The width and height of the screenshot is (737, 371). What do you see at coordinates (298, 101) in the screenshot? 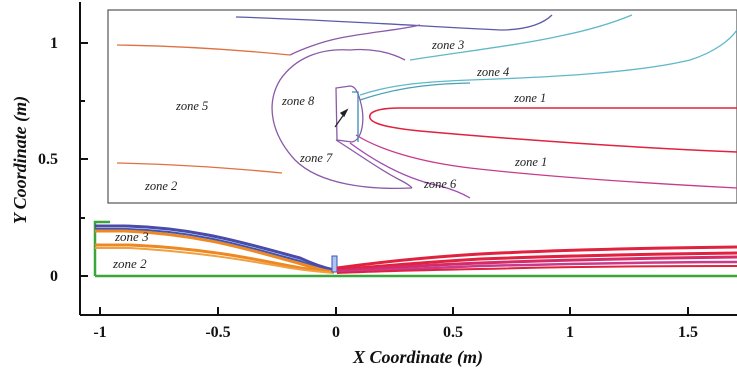
I see `inset-zone8-label: zone 8` at bounding box center [298, 101].